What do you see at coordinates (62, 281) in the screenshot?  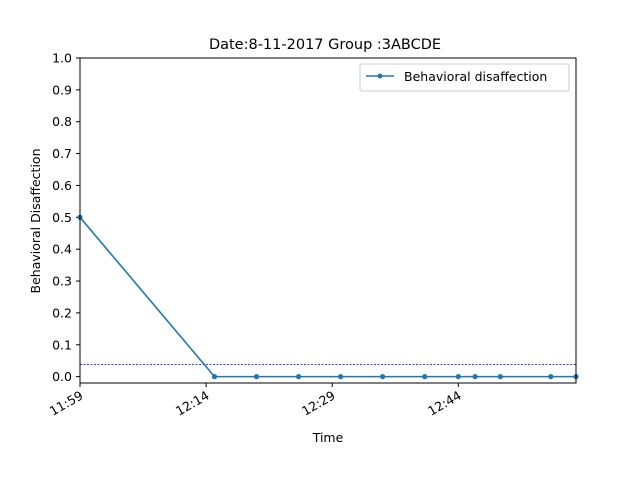 I see `y-tick-label: 0.3` at bounding box center [62, 281].